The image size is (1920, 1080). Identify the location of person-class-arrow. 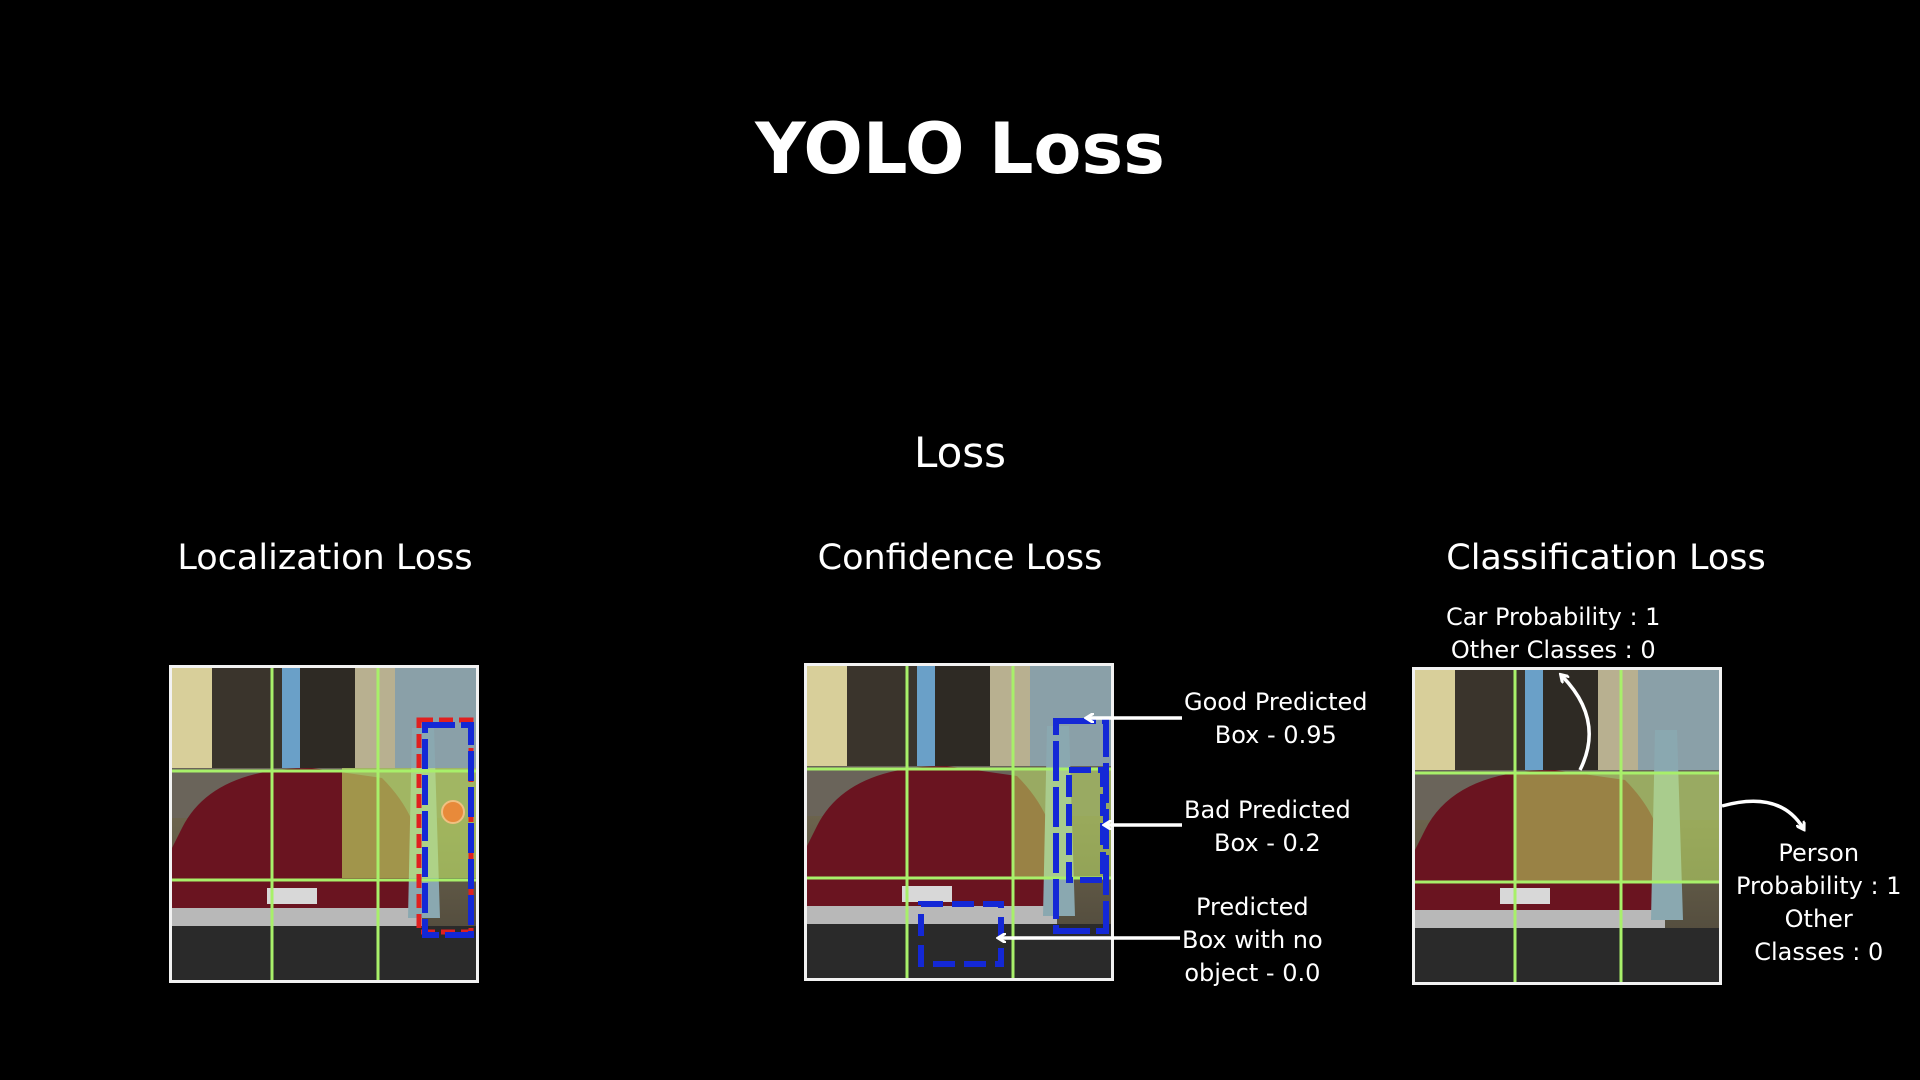
(1762, 813).